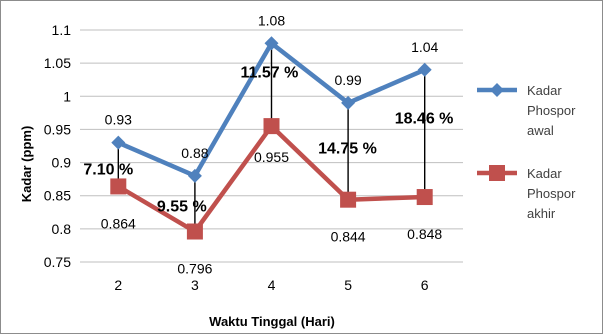 Image resolution: width=603 pixels, height=334 pixels. Describe the element at coordinates (194, 269) in the screenshot. I see `data-label: 0.796` at that location.